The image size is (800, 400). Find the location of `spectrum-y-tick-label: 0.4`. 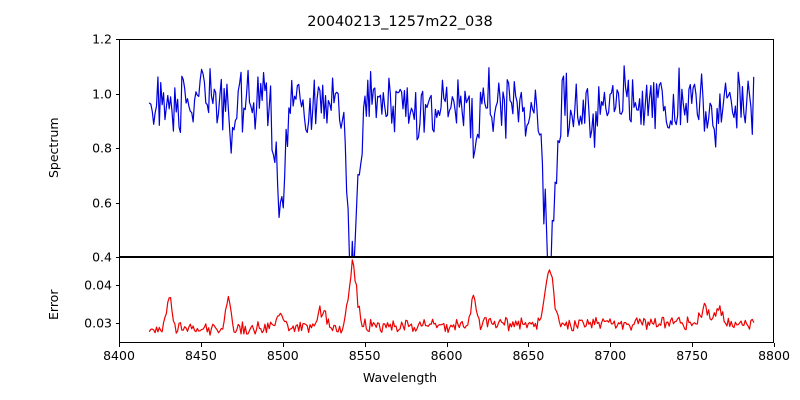

spectrum-y-tick-label: 0.4 is located at coordinates (102, 257).